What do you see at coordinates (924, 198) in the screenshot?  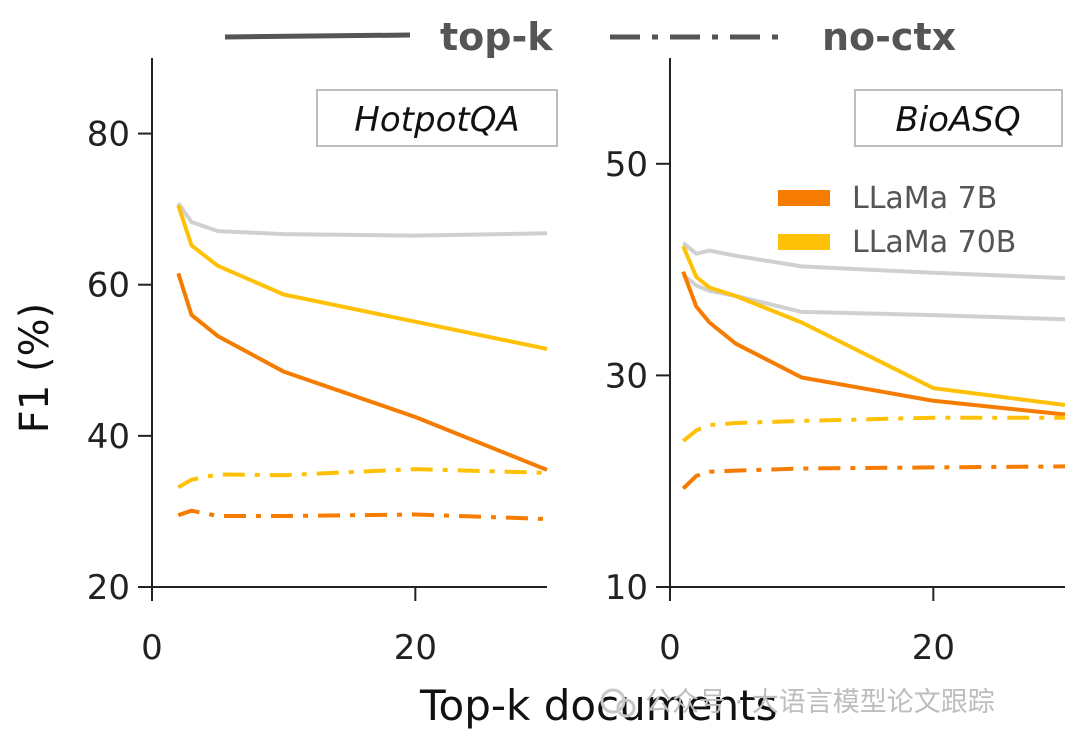 I see `model-legend-label-7b: LLaMa 7B` at bounding box center [924, 198].